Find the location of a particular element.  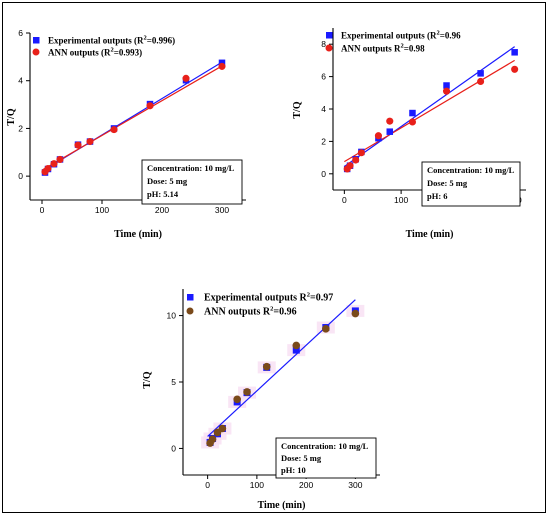

legend-label: ANN outputs R2=0.98 is located at coordinates (383, 48).